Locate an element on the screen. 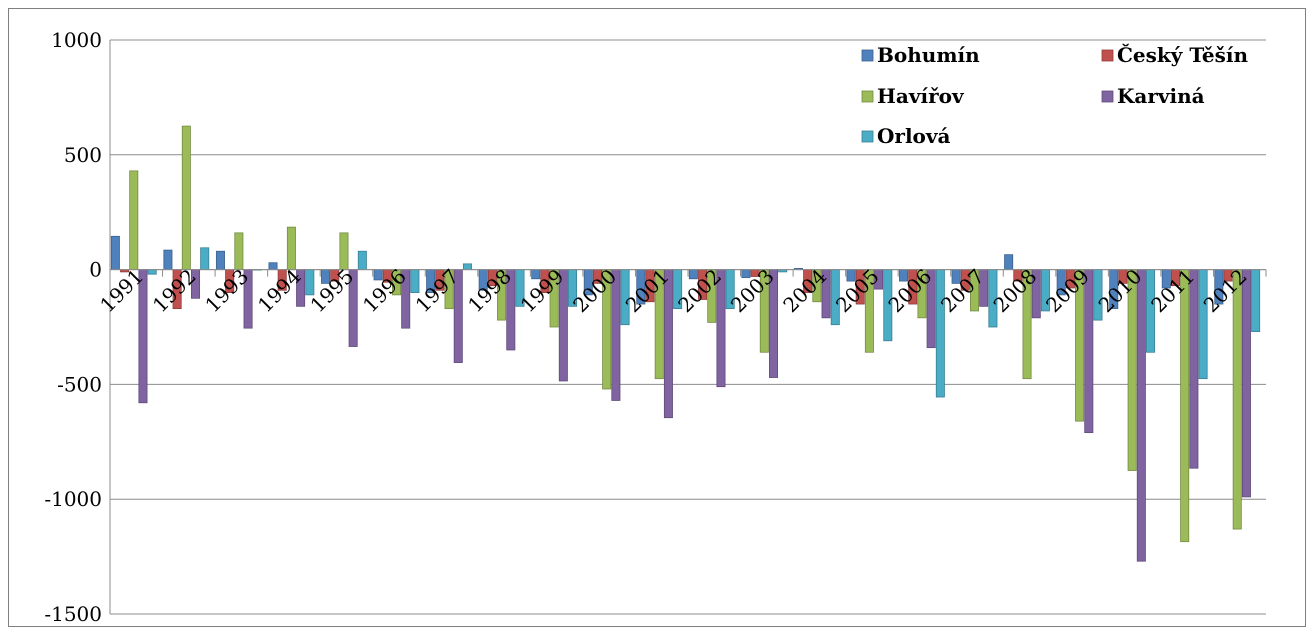 The width and height of the screenshot is (1314, 634). legend-swatch-orlová is located at coordinates (867, 136).